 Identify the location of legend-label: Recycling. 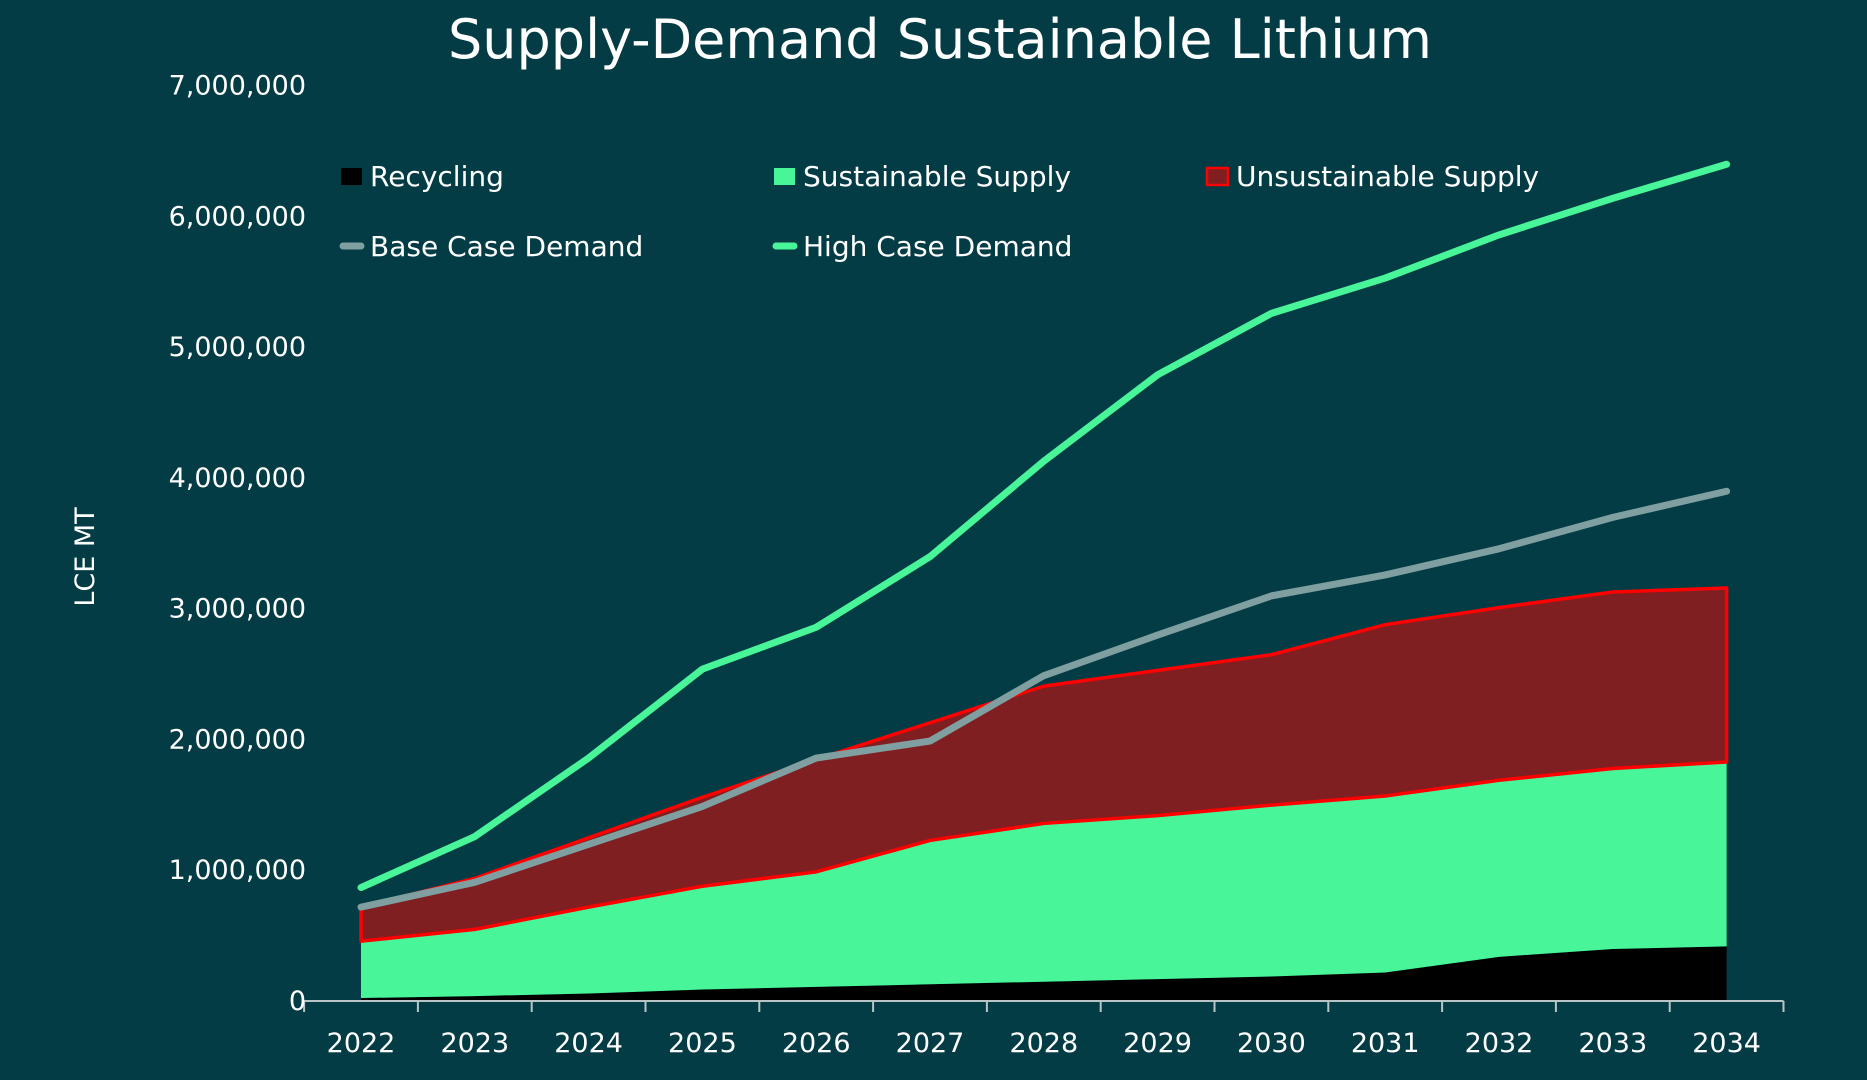
(437, 176).